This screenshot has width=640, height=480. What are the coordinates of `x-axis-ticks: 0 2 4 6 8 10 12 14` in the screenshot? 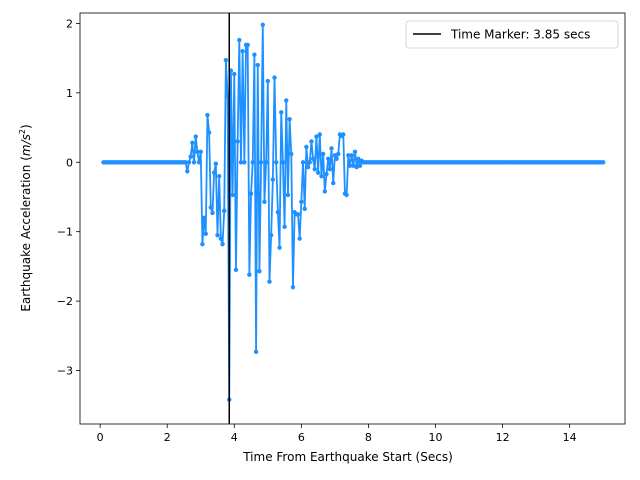 It's located at (337, 434).